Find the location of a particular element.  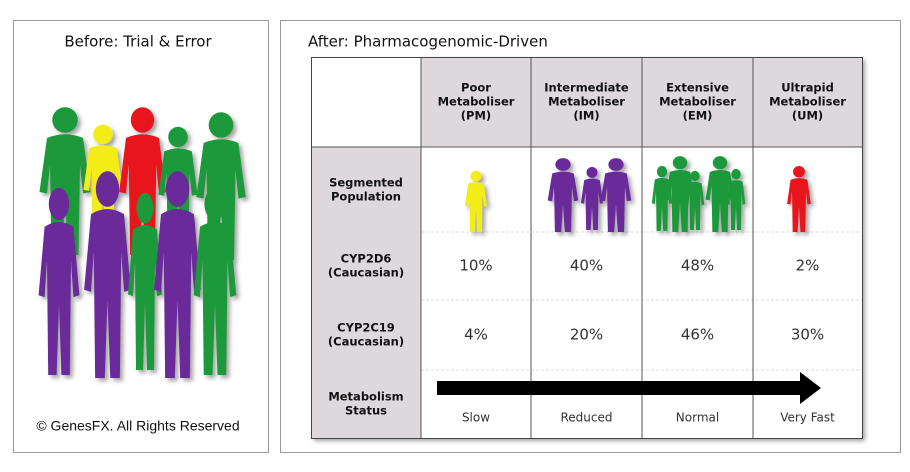

status-label: Slow is located at coordinates (476, 418).